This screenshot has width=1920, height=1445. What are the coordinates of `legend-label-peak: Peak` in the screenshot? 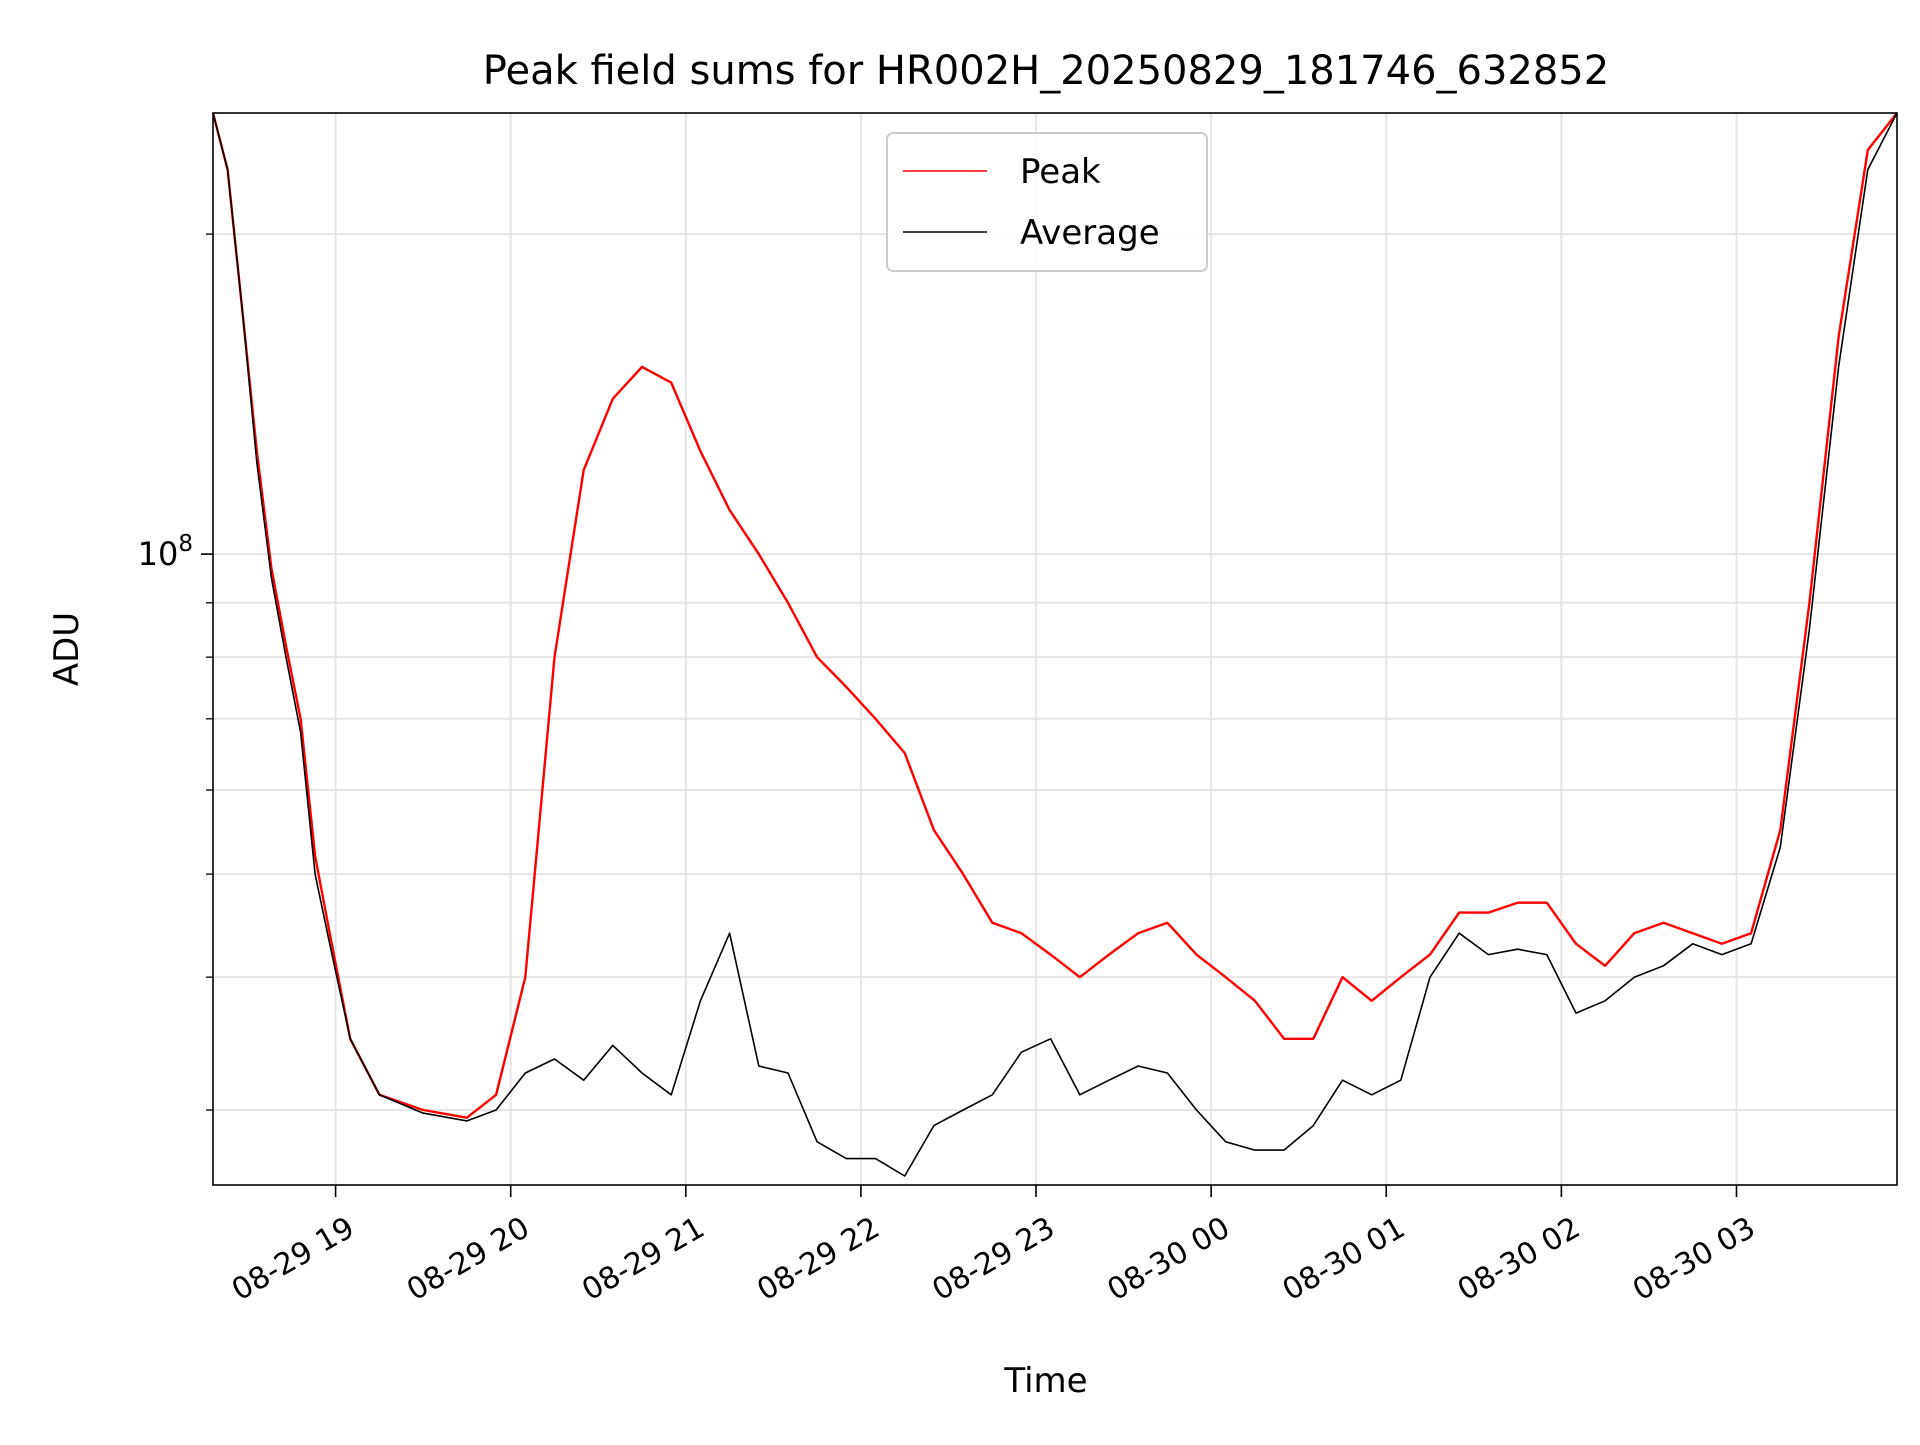 It's located at (1060, 172).